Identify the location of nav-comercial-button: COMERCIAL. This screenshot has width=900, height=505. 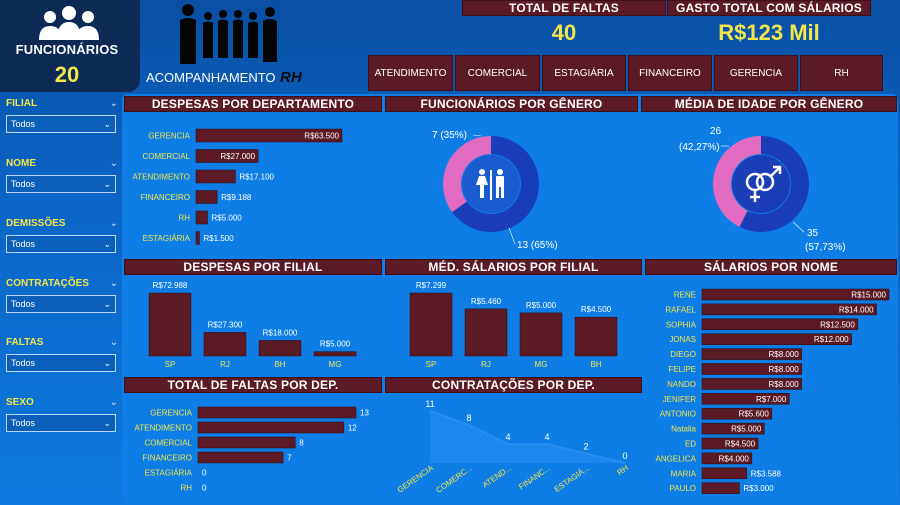
(497, 73).